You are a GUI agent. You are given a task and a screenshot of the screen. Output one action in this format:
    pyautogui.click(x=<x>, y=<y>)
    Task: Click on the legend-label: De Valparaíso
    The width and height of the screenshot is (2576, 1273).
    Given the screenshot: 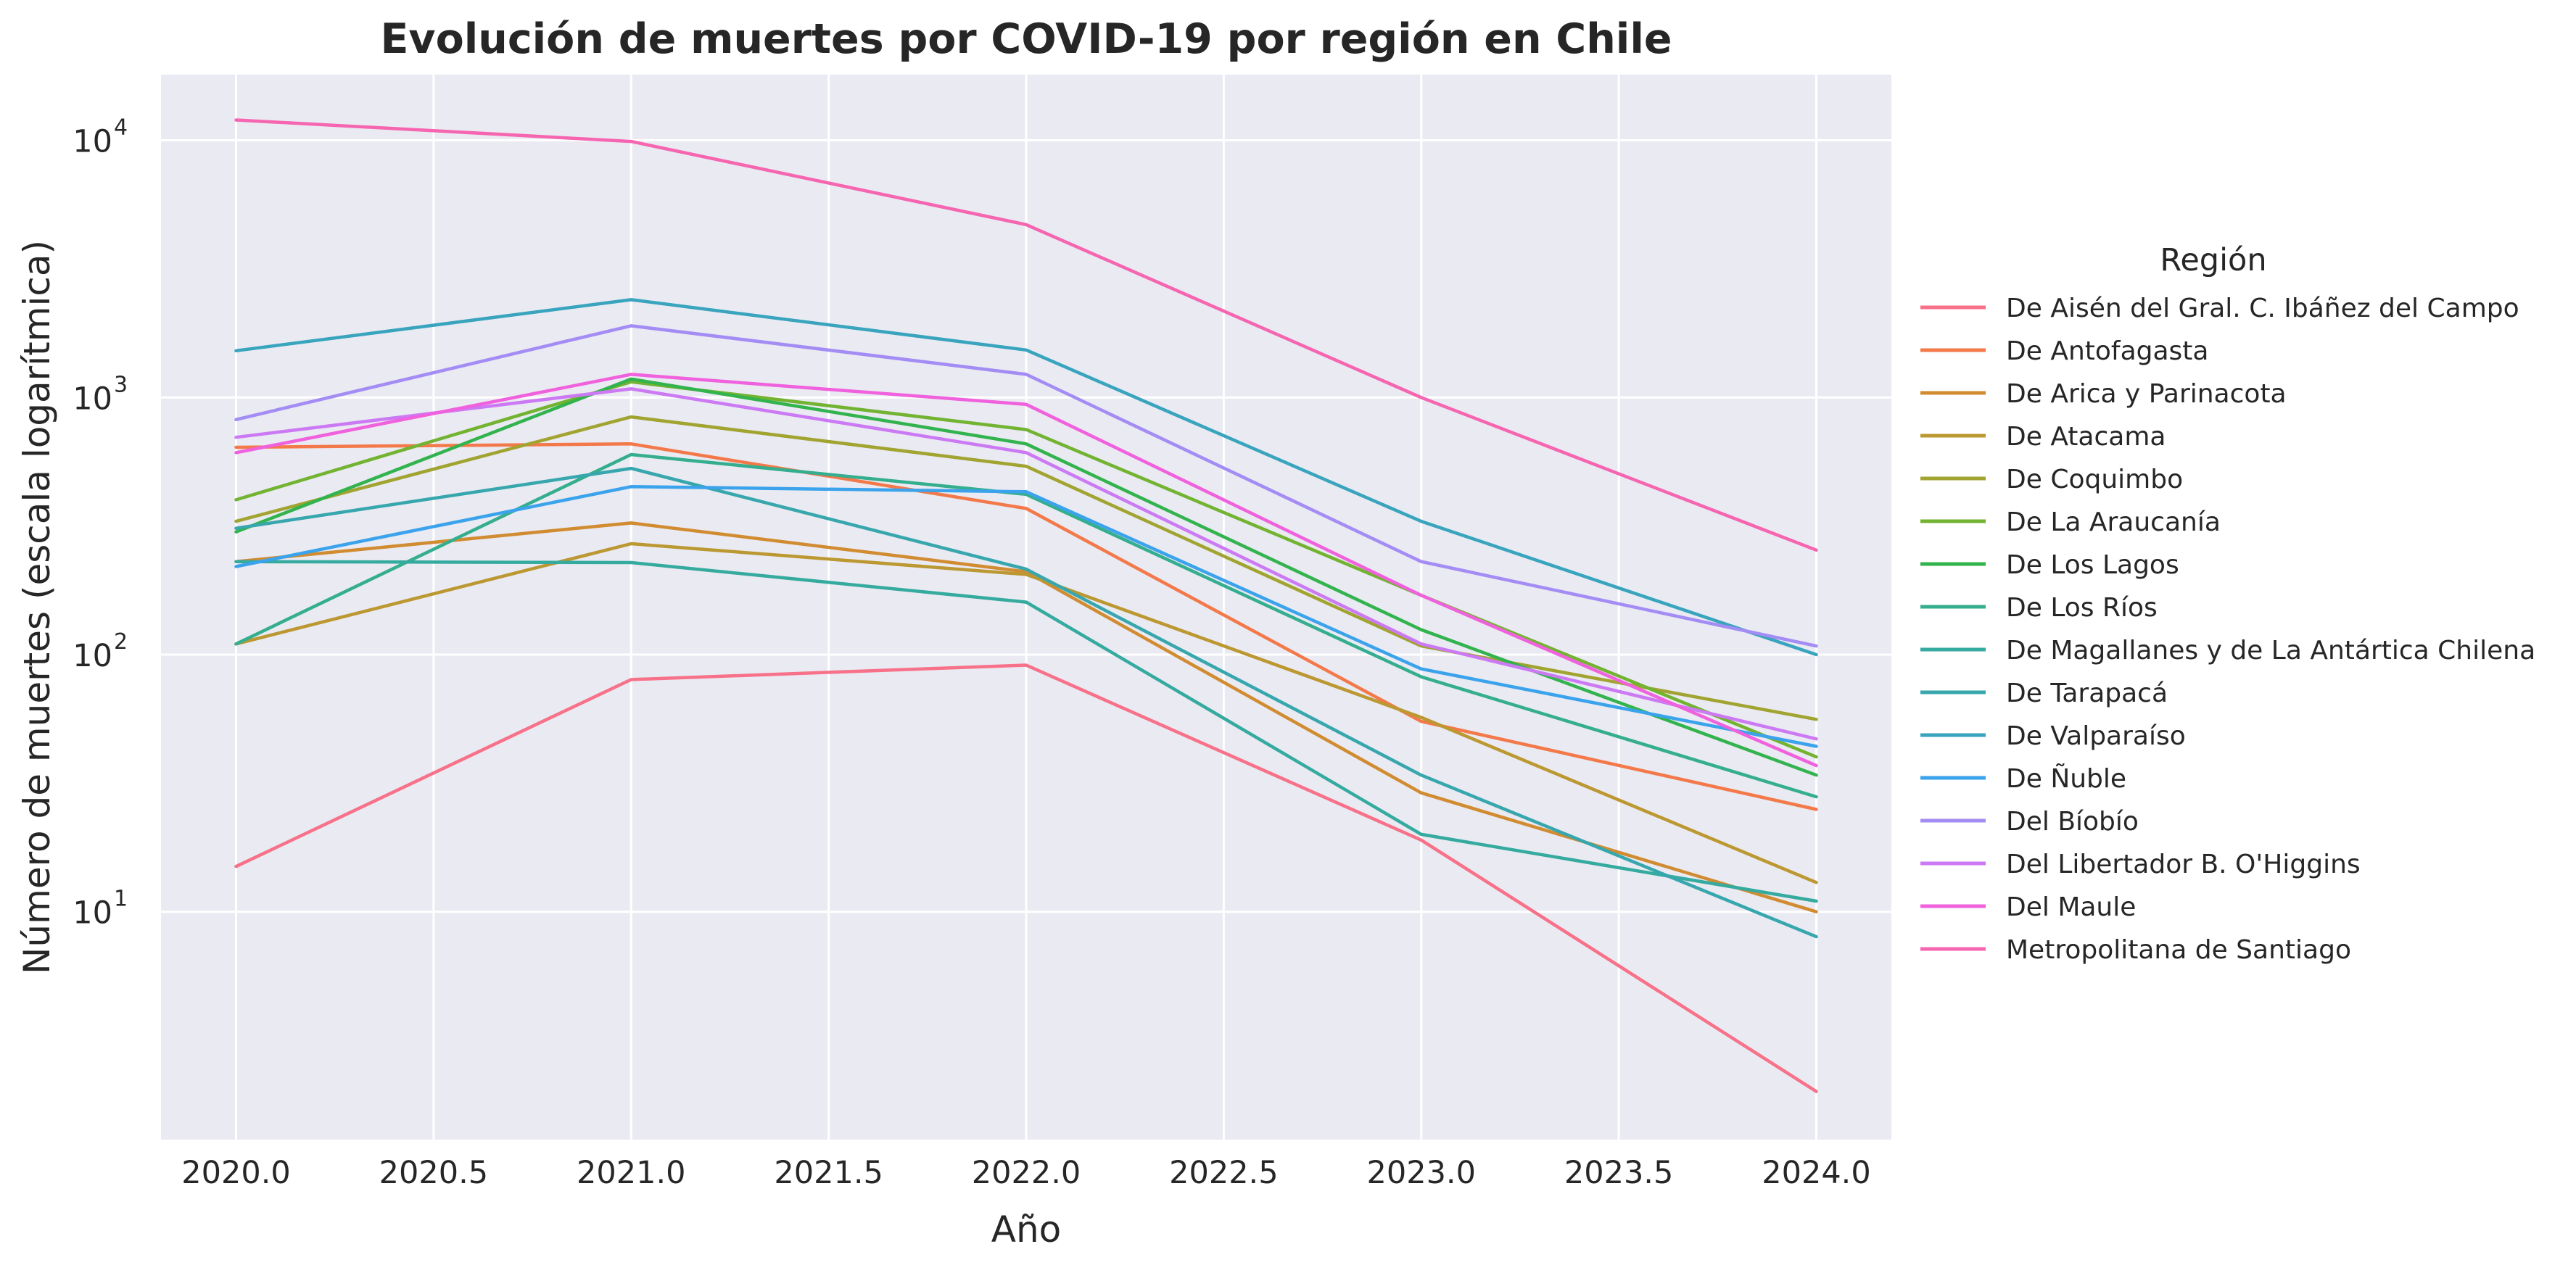 What is the action you would take?
    pyautogui.click(x=2096, y=736)
    